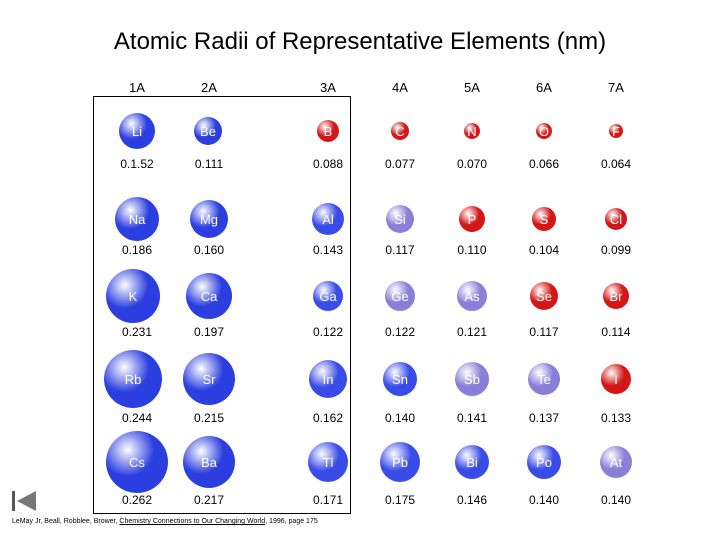 The image size is (720, 540). Describe the element at coordinates (328, 164) in the screenshot. I see `radius-value: 0.088` at that location.